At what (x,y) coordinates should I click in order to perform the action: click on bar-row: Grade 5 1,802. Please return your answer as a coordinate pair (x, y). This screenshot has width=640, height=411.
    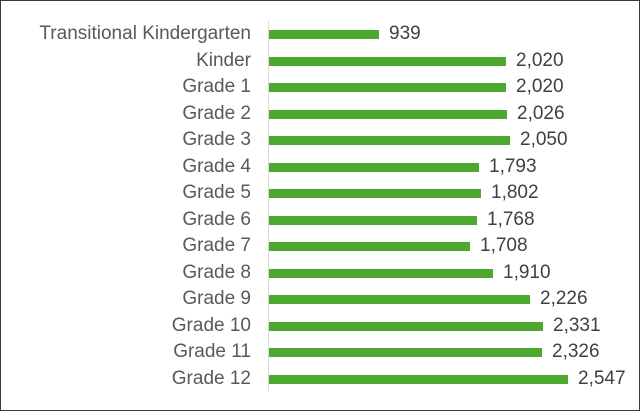
    Looking at the image, I should click on (320, 193).